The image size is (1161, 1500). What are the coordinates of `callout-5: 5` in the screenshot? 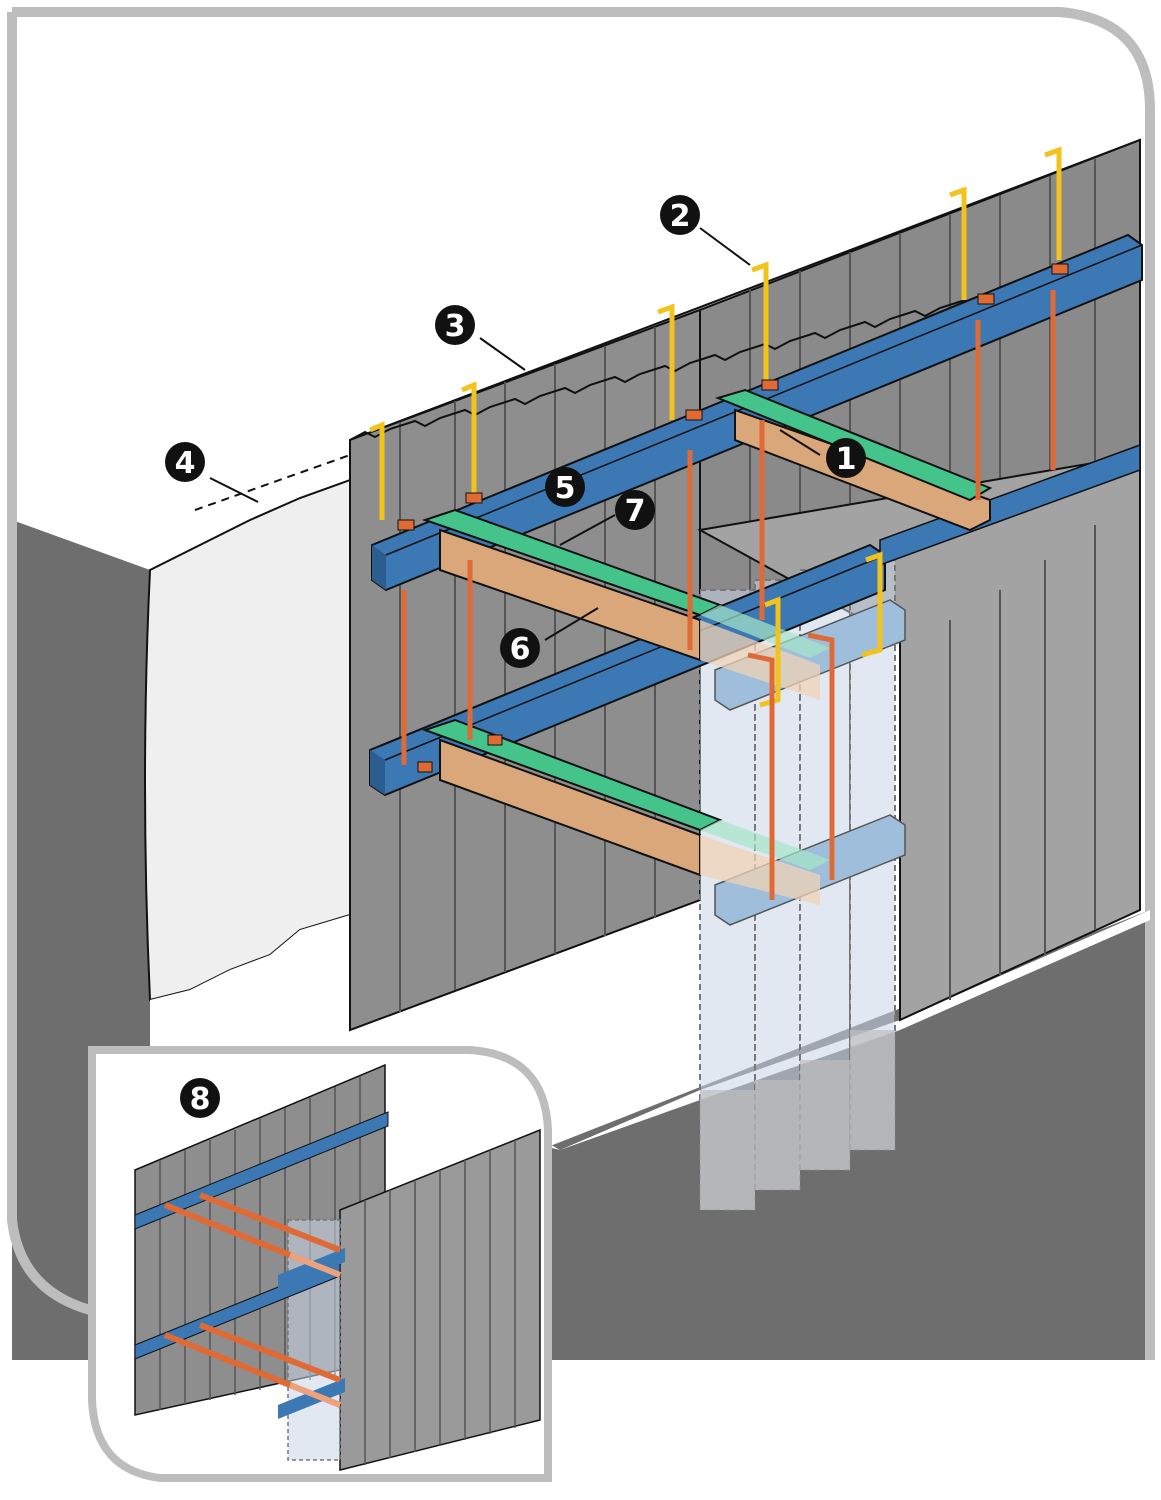 It's located at (565, 487).